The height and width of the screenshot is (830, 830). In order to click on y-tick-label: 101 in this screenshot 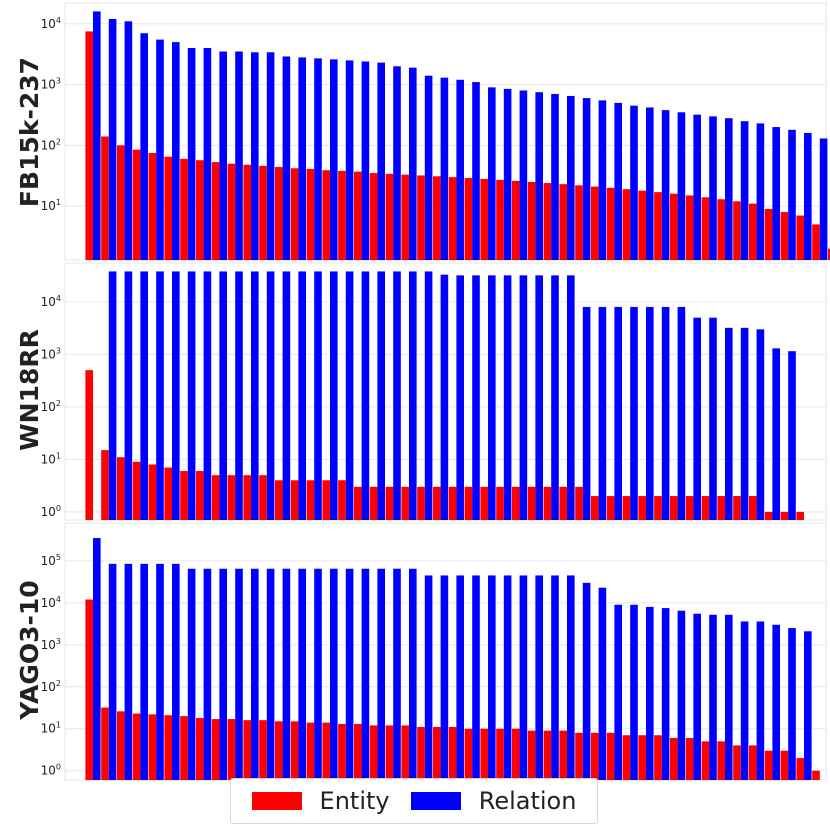, I will do `click(51, 728)`.